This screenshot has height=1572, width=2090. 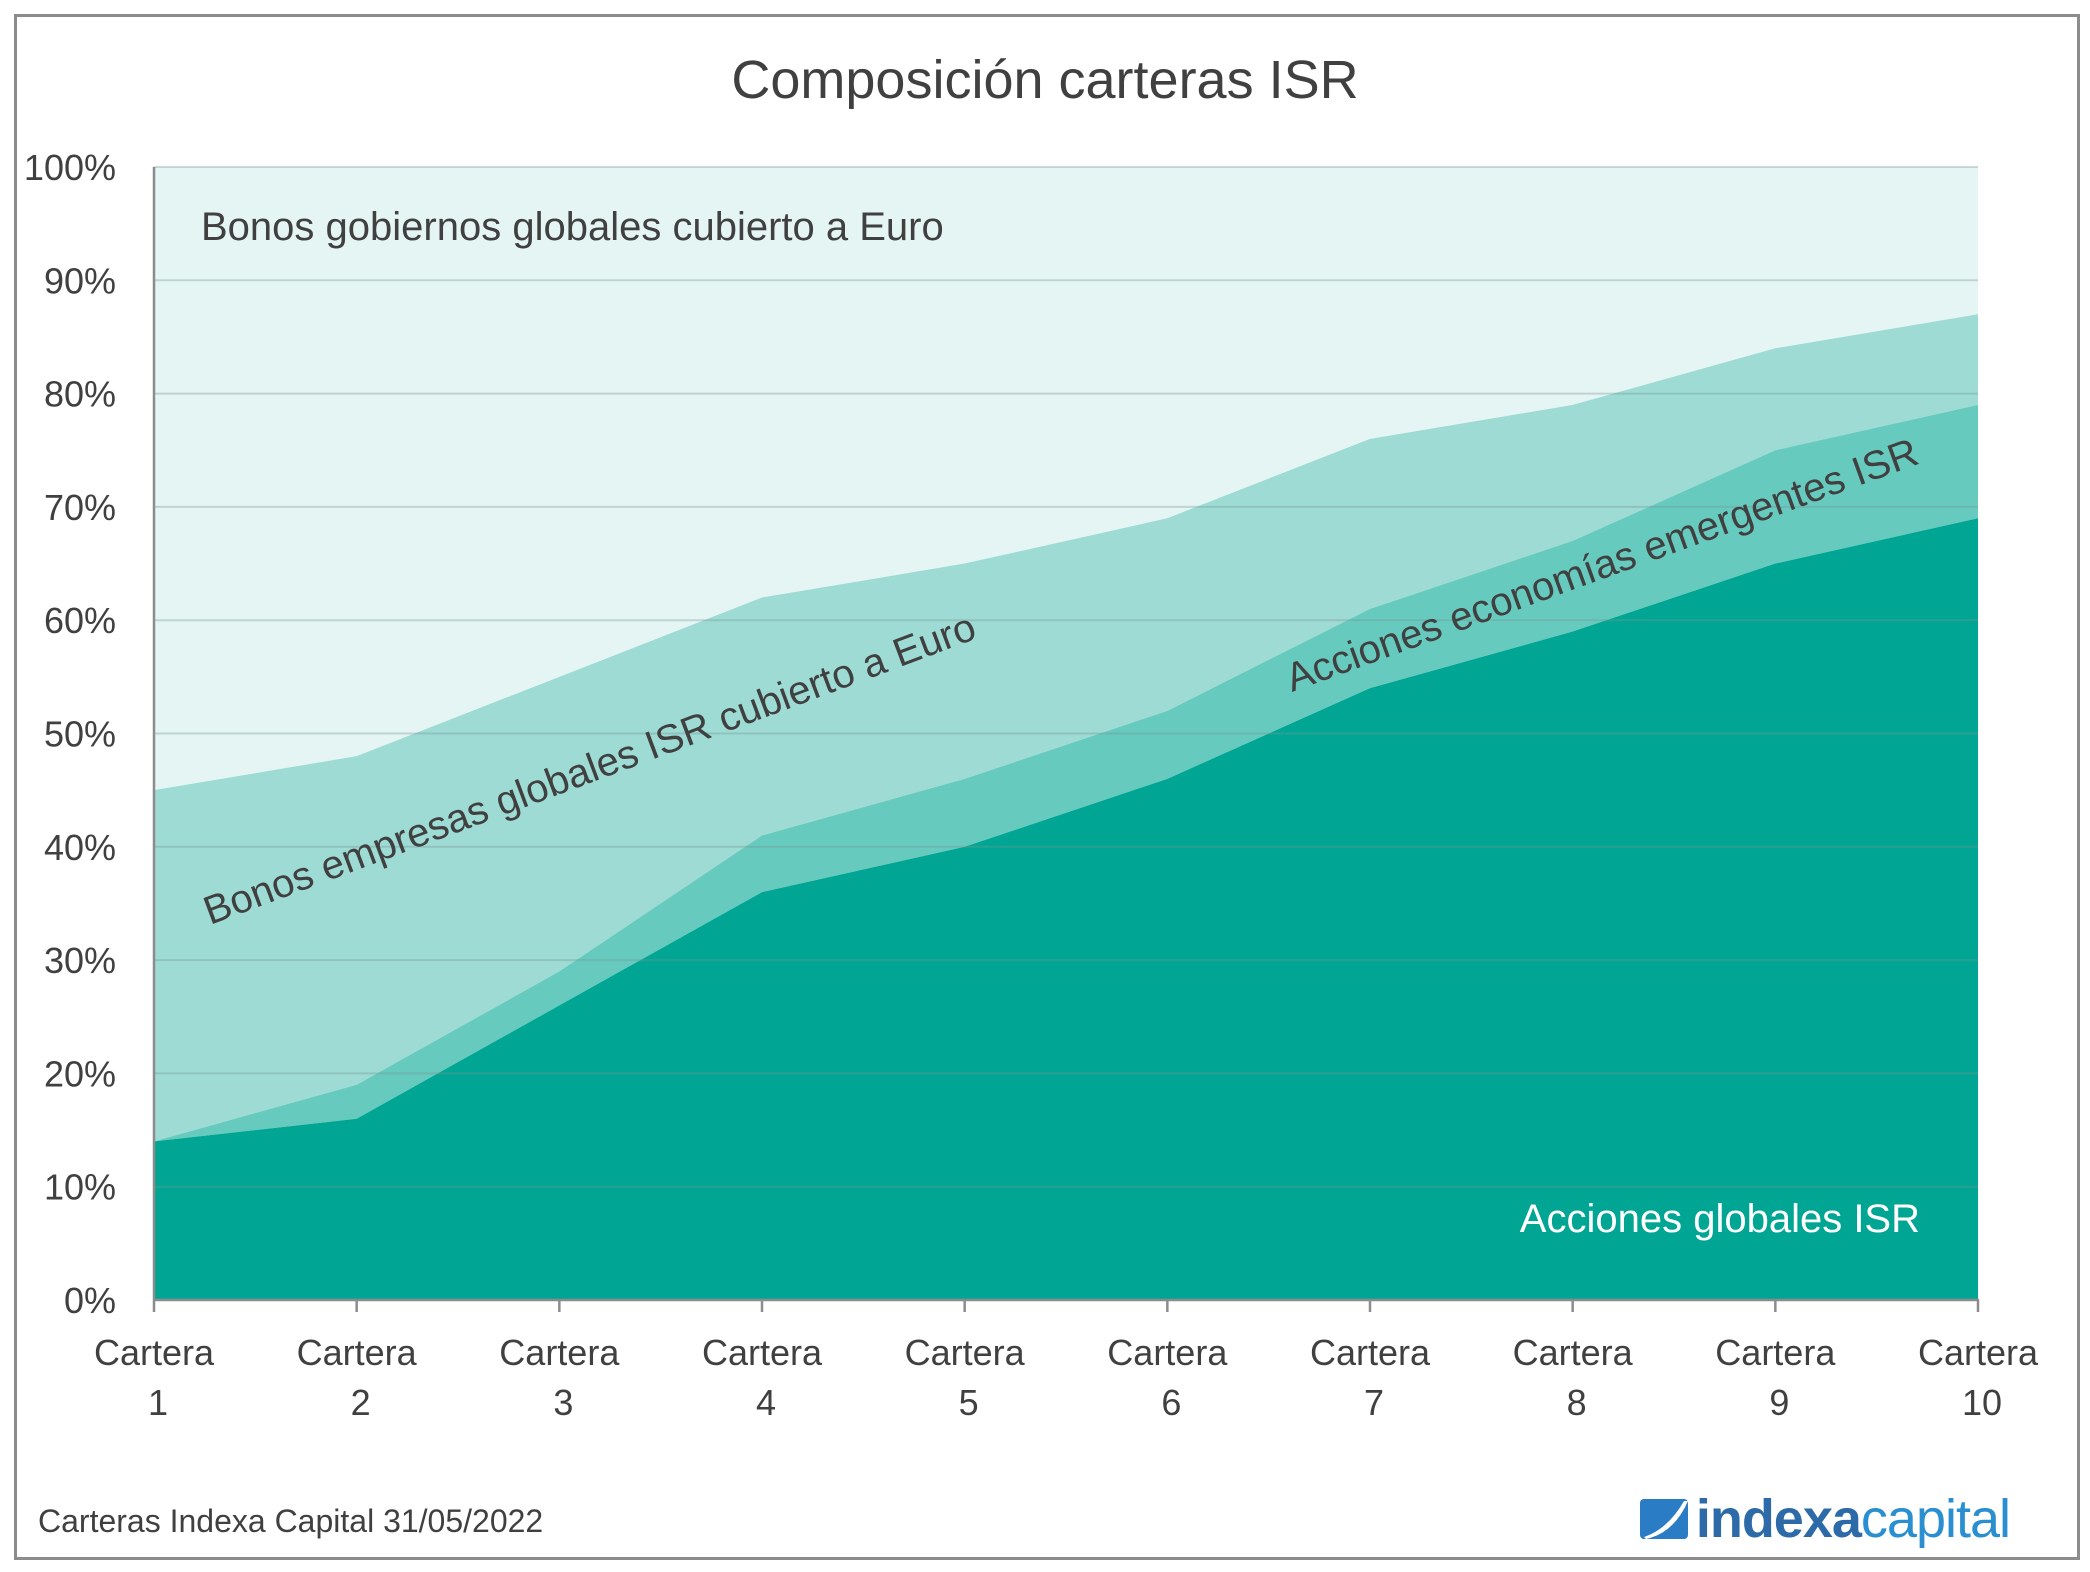 I want to click on x-ticks, so click(x=1066, y=1306).